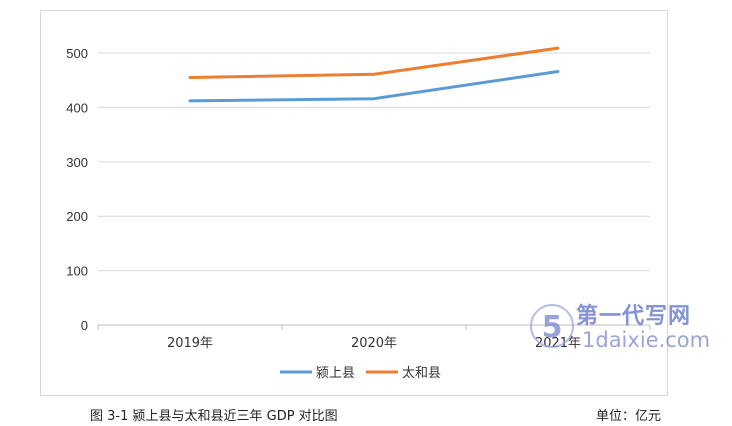 The height and width of the screenshot is (426, 732). What do you see at coordinates (646, 340) in the screenshot?
I see `watermark-url: 1daixie.com` at bounding box center [646, 340].